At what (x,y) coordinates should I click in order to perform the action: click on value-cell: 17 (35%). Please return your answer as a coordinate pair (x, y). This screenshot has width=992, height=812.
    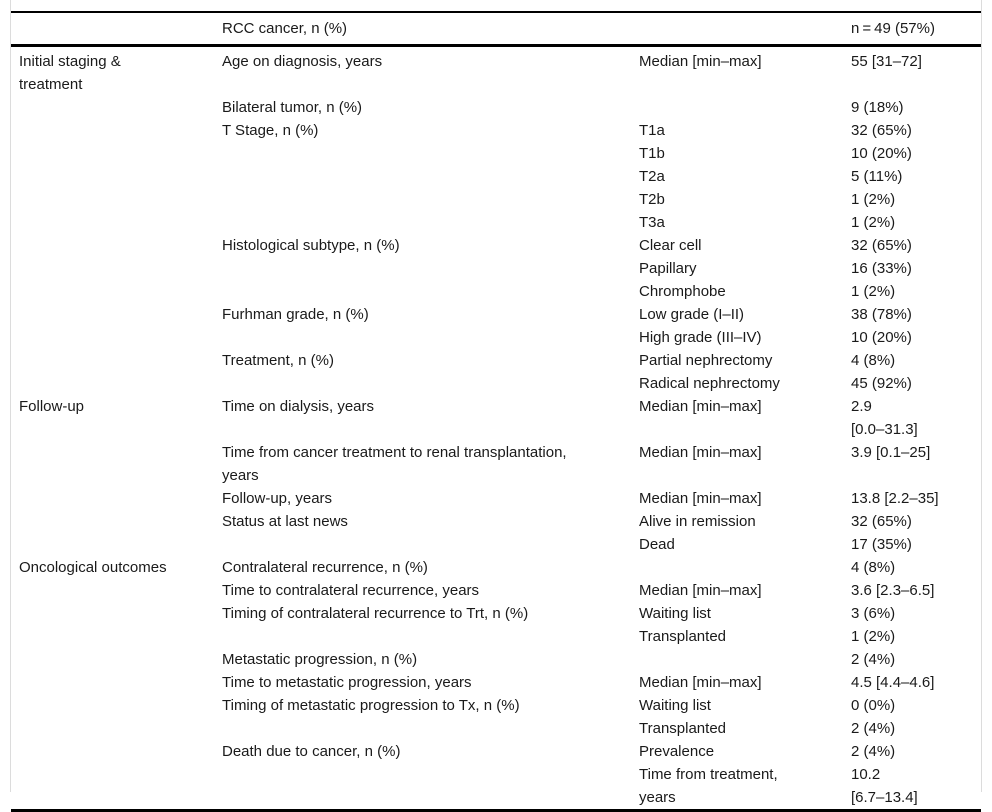
    Looking at the image, I should click on (881, 544).